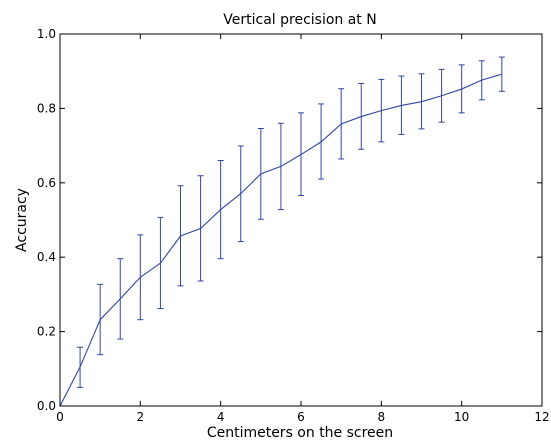 This screenshot has width=551, height=440. What do you see at coordinates (299, 20) in the screenshot?
I see `chart-title: Vertical precision at N` at bounding box center [299, 20].